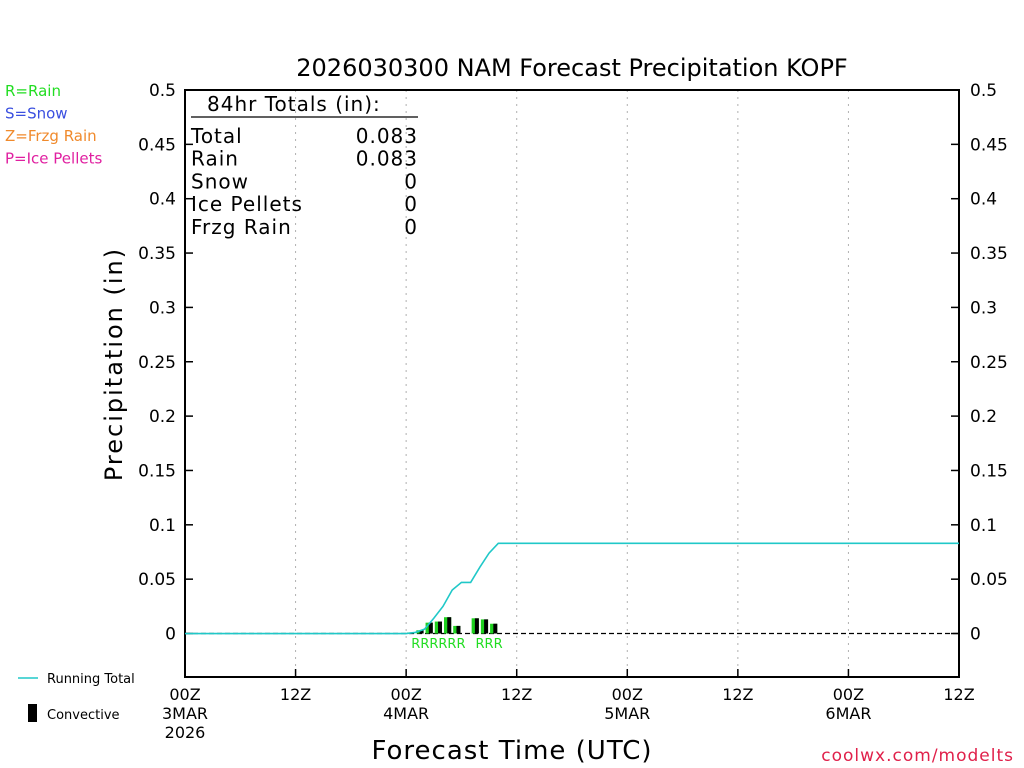 The width and height of the screenshot is (1024, 768). I want to click on precip-type-label: RRRRRR, so click(438, 644).